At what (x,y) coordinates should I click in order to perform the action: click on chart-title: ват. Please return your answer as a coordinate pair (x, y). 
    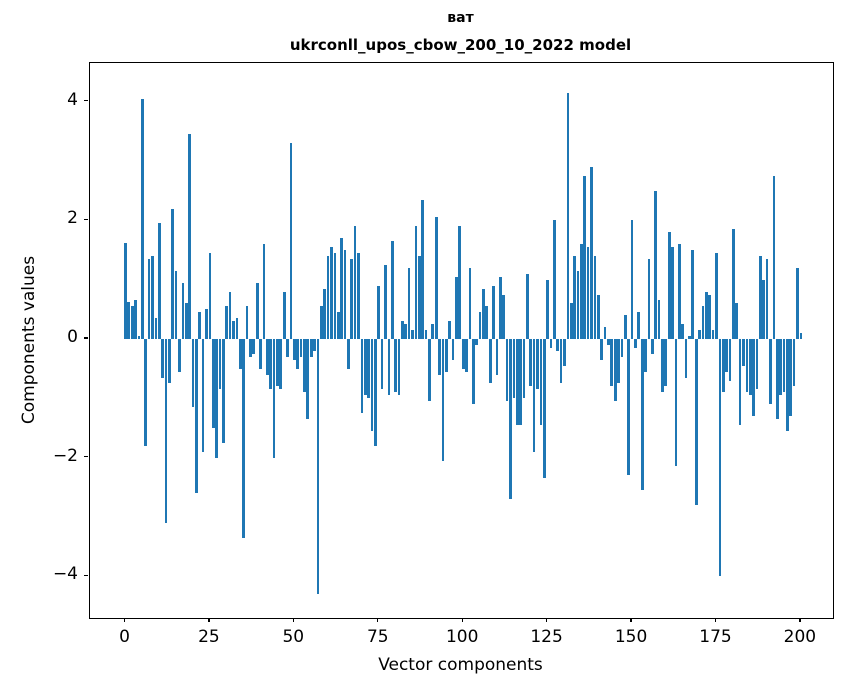
    Looking at the image, I should click on (460, 18).